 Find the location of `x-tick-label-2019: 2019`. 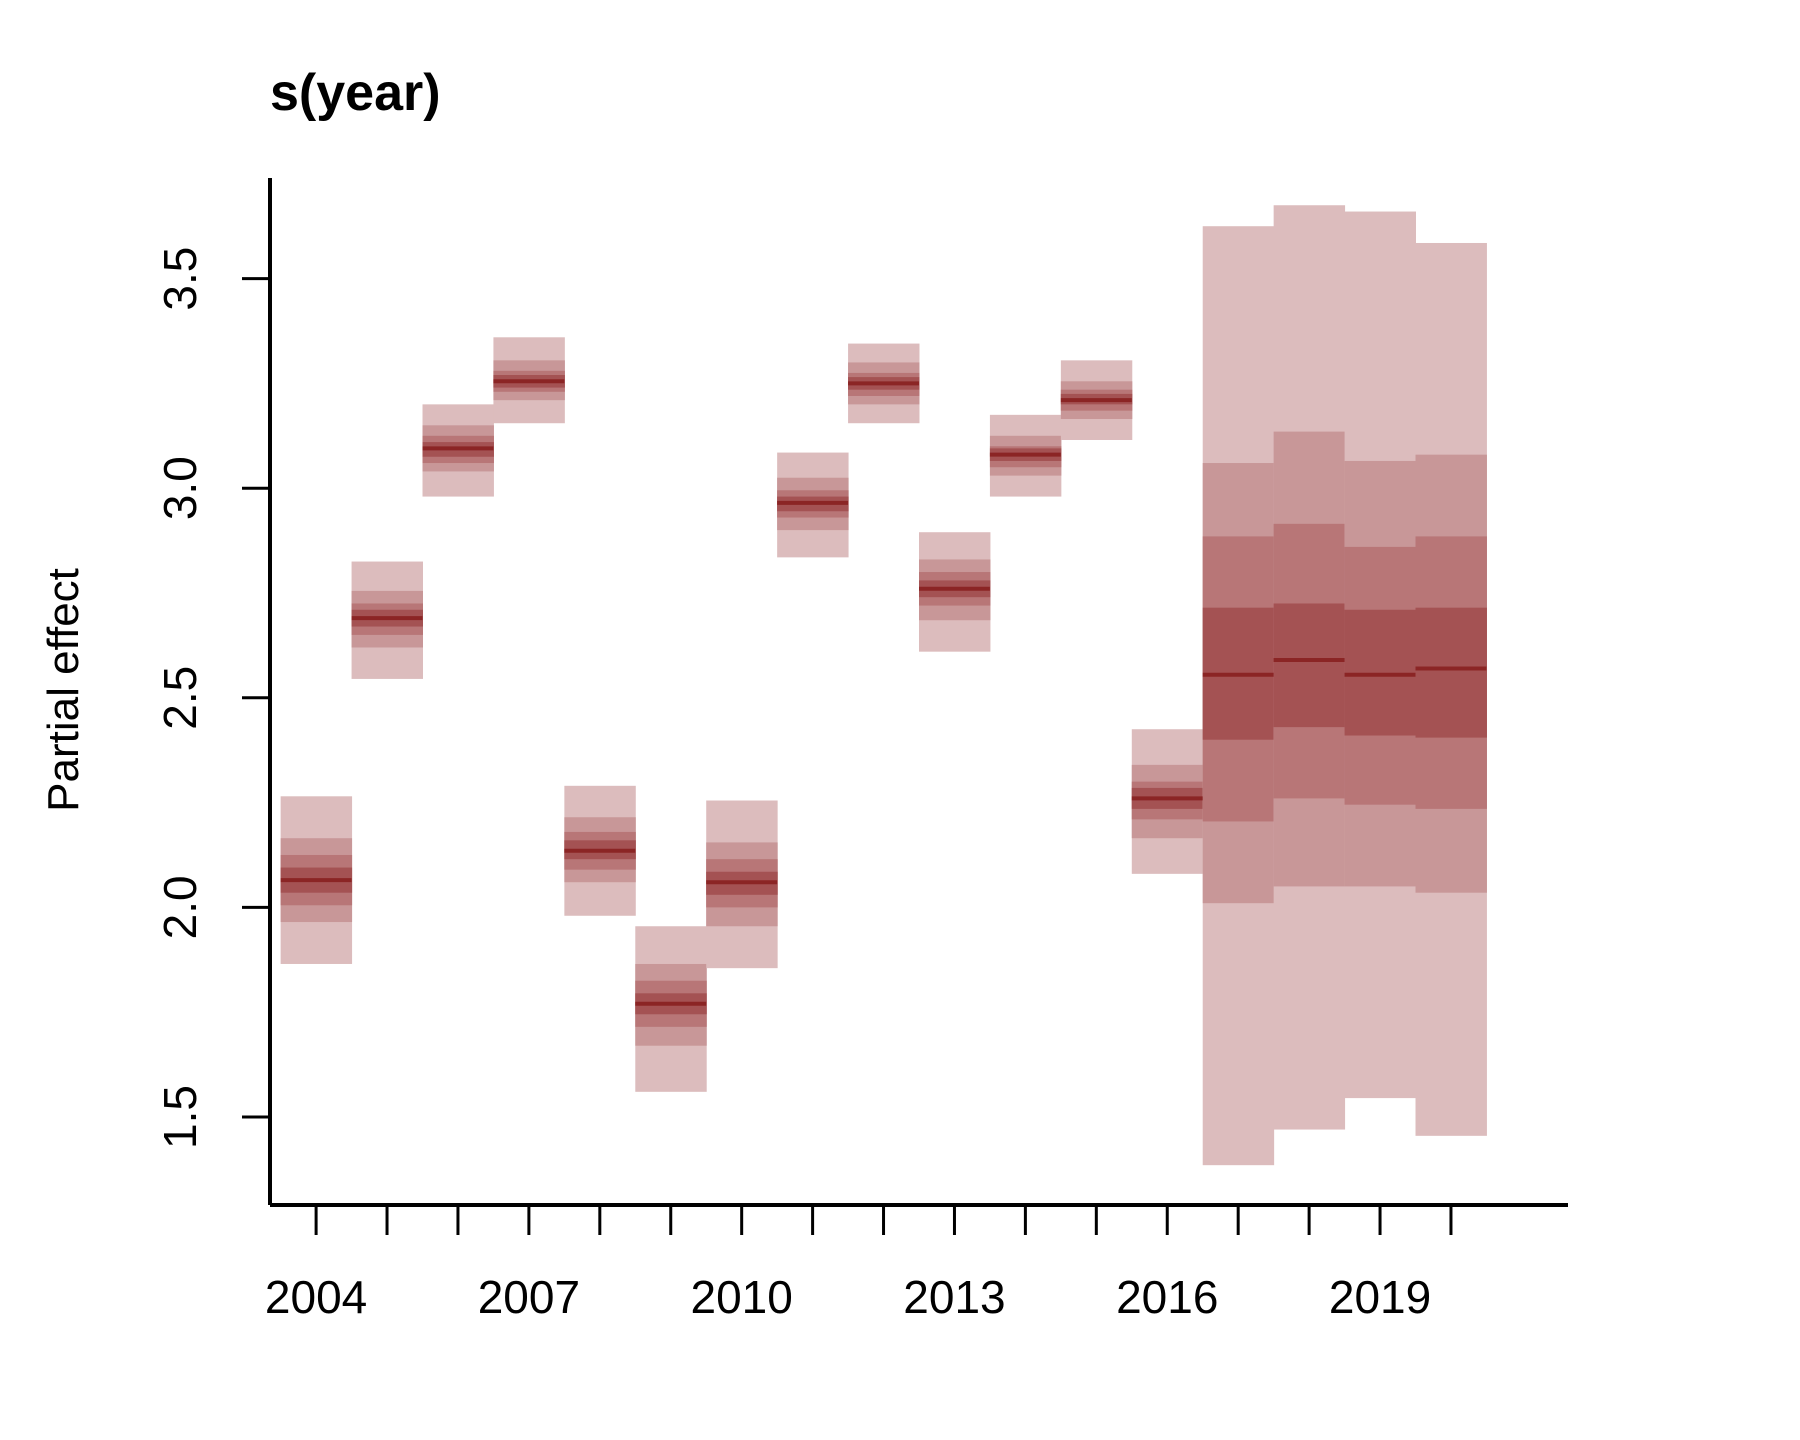

x-tick-label-2019: 2019 is located at coordinates (1380, 1297).